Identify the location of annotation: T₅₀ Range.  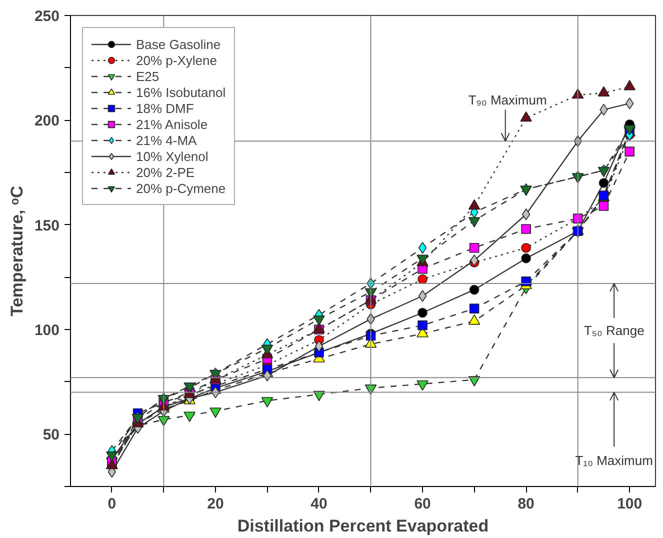
(614, 330).